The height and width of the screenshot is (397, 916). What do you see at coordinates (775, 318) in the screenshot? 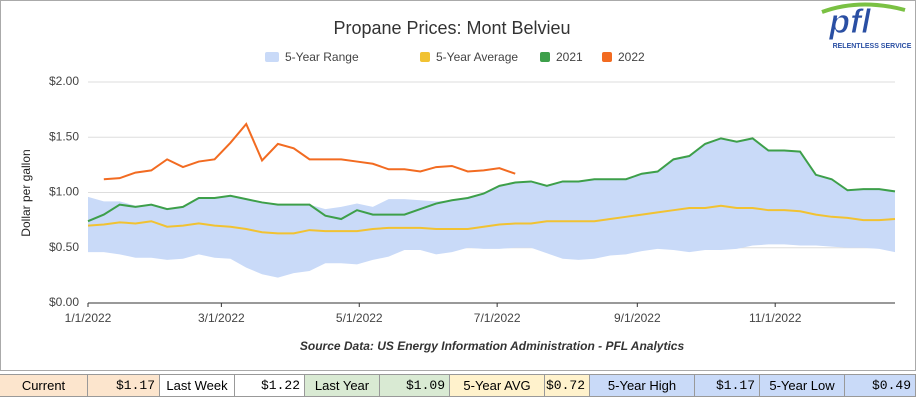
I see `x-tick-label: 11/1/2022` at bounding box center [775, 318].